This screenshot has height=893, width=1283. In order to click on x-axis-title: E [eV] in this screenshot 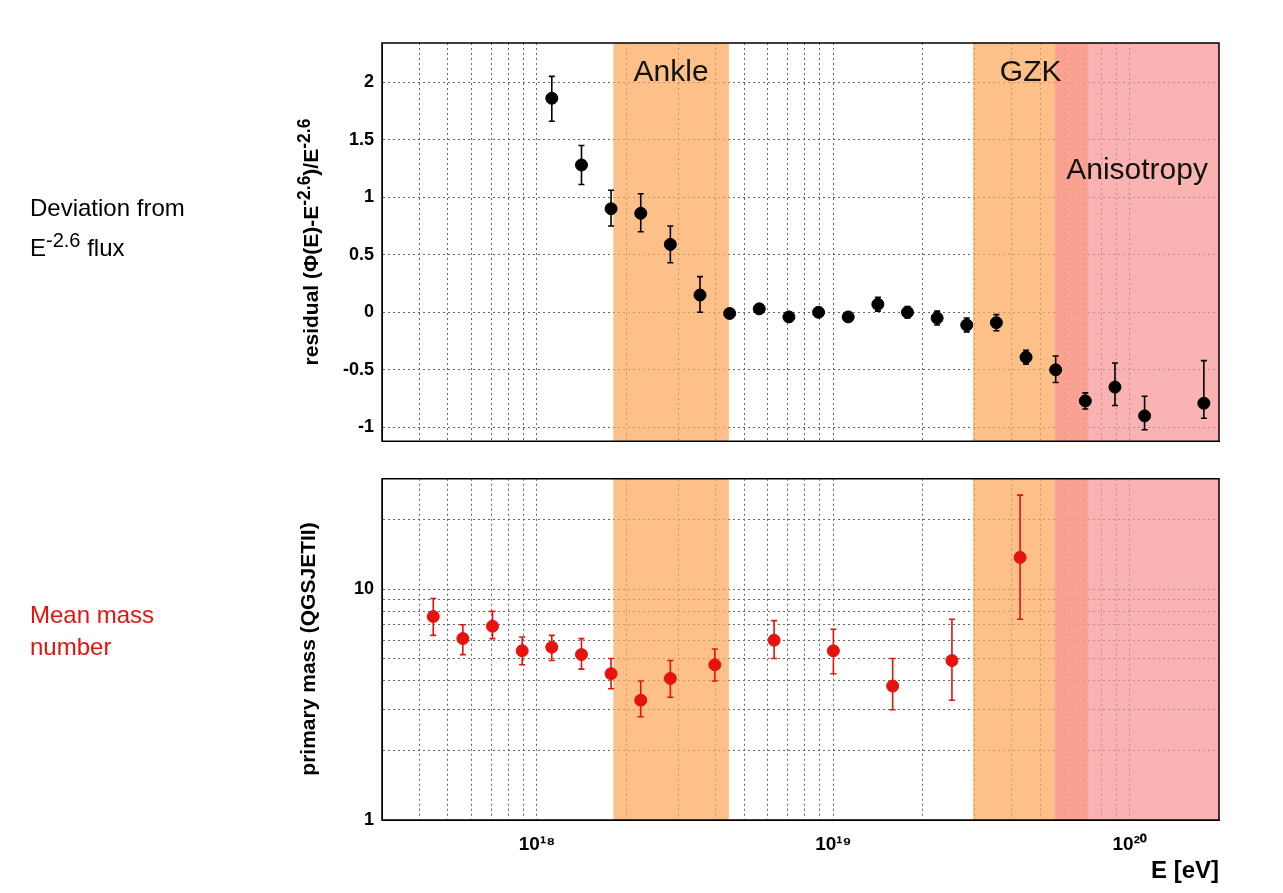, I will do `click(1184, 870)`.